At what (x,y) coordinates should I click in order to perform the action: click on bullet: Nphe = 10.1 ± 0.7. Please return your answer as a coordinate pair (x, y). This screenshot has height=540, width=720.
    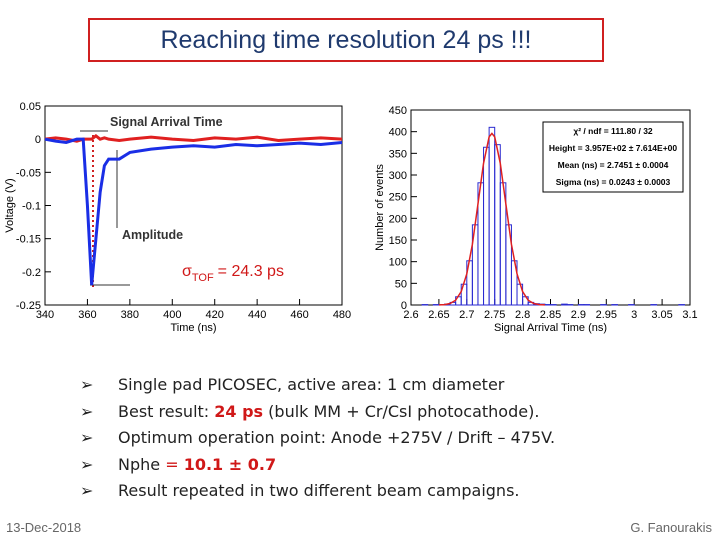
    Looking at the image, I should click on (317, 465).